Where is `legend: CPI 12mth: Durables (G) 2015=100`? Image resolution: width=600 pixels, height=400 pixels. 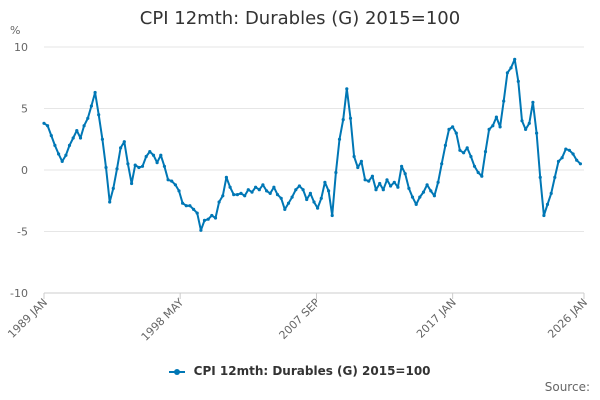 legend: CPI 12mth: Durables (G) 2015=100 is located at coordinates (300, 371).